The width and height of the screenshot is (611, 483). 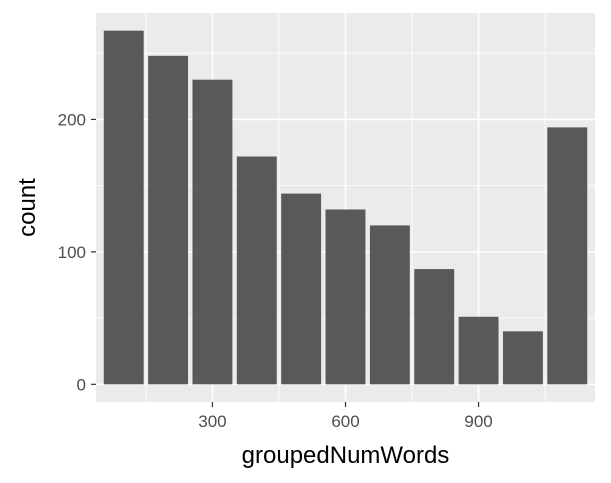 What do you see at coordinates (27, 207) in the screenshot?
I see `y-axis-title: count` at bounding box center [27, 207].